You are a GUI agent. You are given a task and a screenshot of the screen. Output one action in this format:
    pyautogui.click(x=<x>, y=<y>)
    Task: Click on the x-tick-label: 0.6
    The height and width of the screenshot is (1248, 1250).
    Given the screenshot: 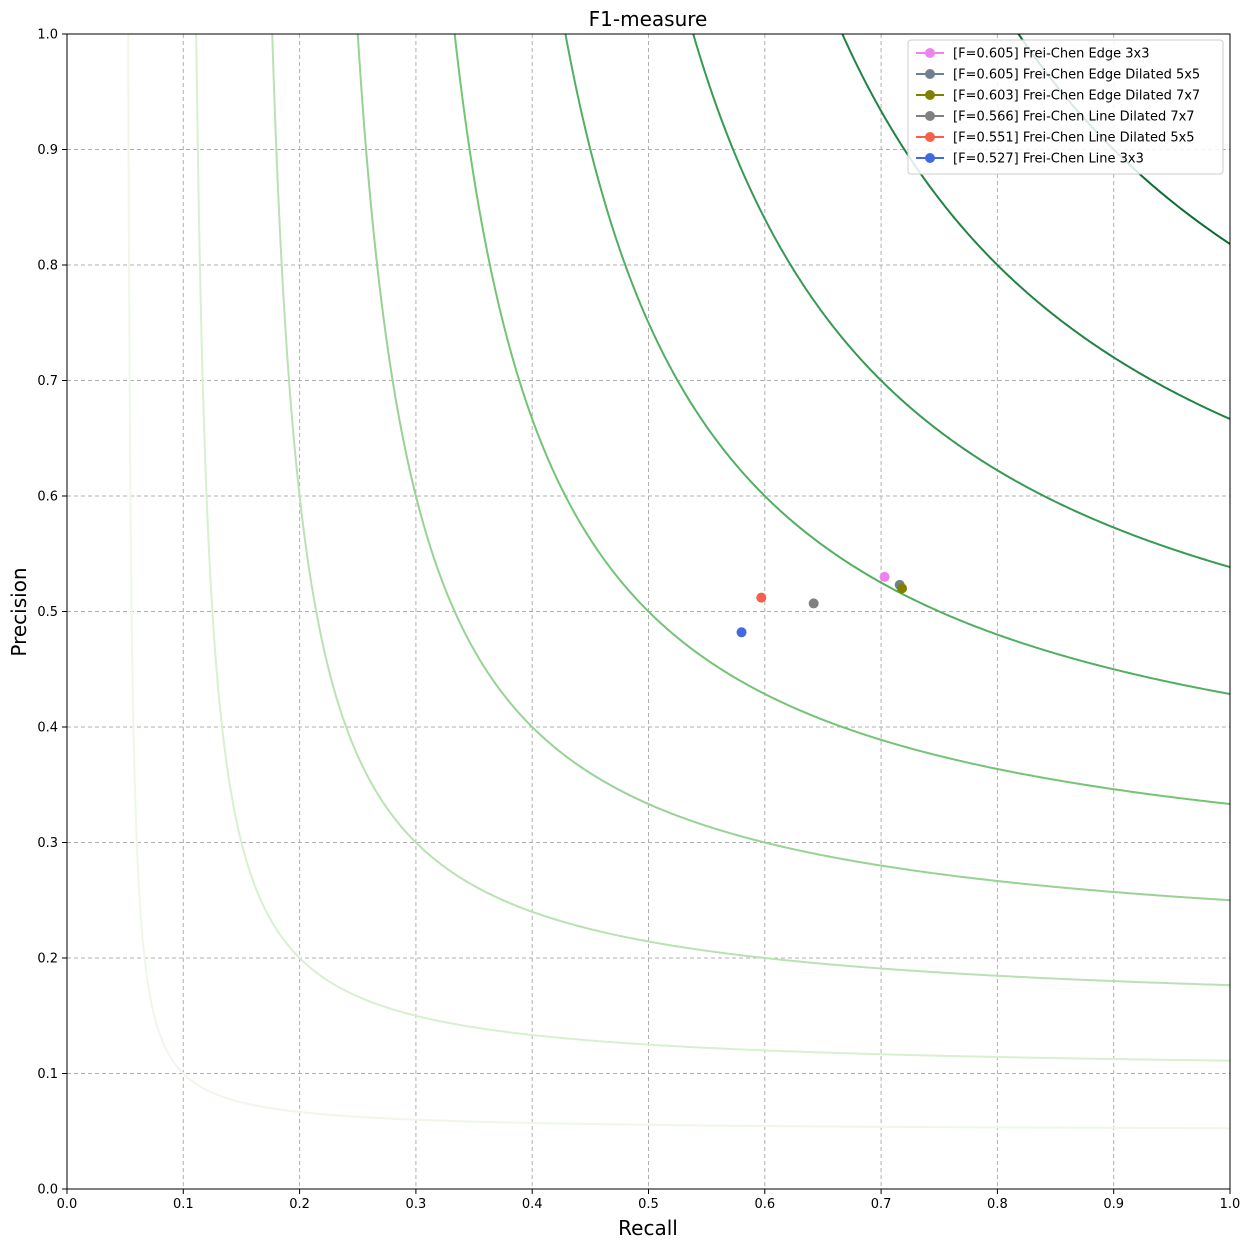 What is the action you would take?
    pyautogui.click(x=764, y=1204)
    